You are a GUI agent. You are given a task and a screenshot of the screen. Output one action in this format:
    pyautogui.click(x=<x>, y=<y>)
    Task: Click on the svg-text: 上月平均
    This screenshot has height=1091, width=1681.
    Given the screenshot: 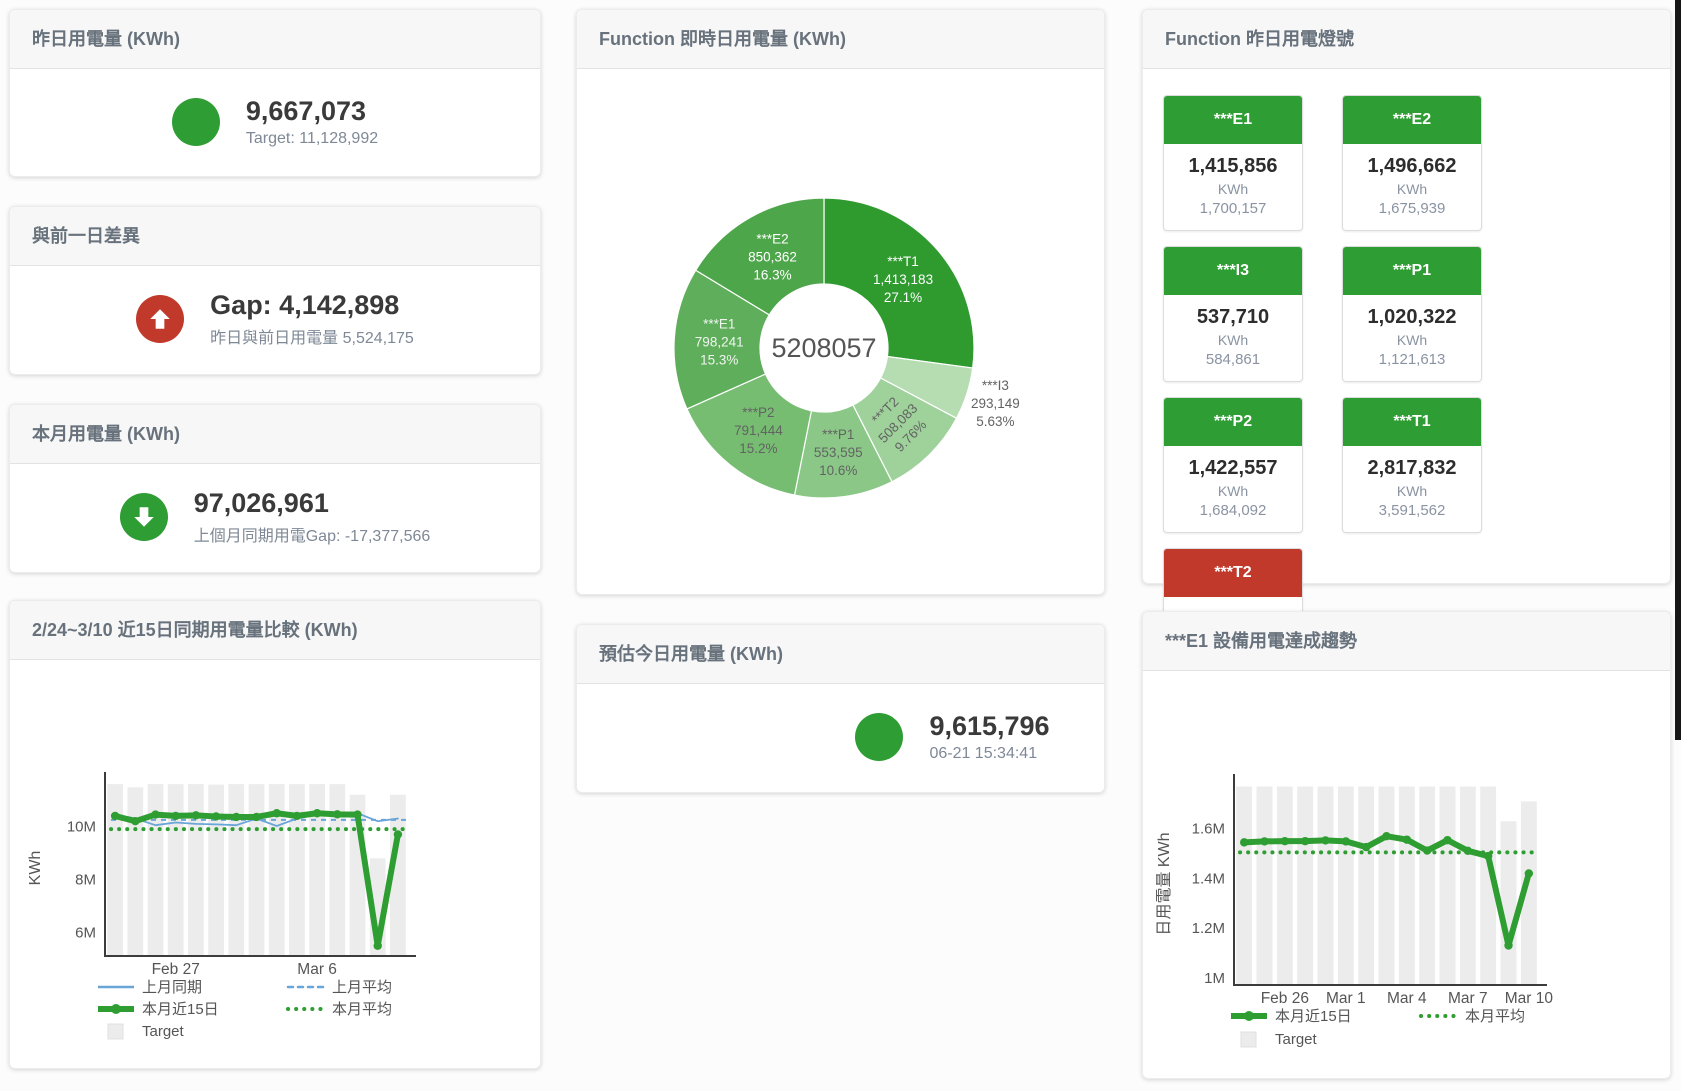 What is the action you would take?
    pyautogui.click(x=362, y=987)
    